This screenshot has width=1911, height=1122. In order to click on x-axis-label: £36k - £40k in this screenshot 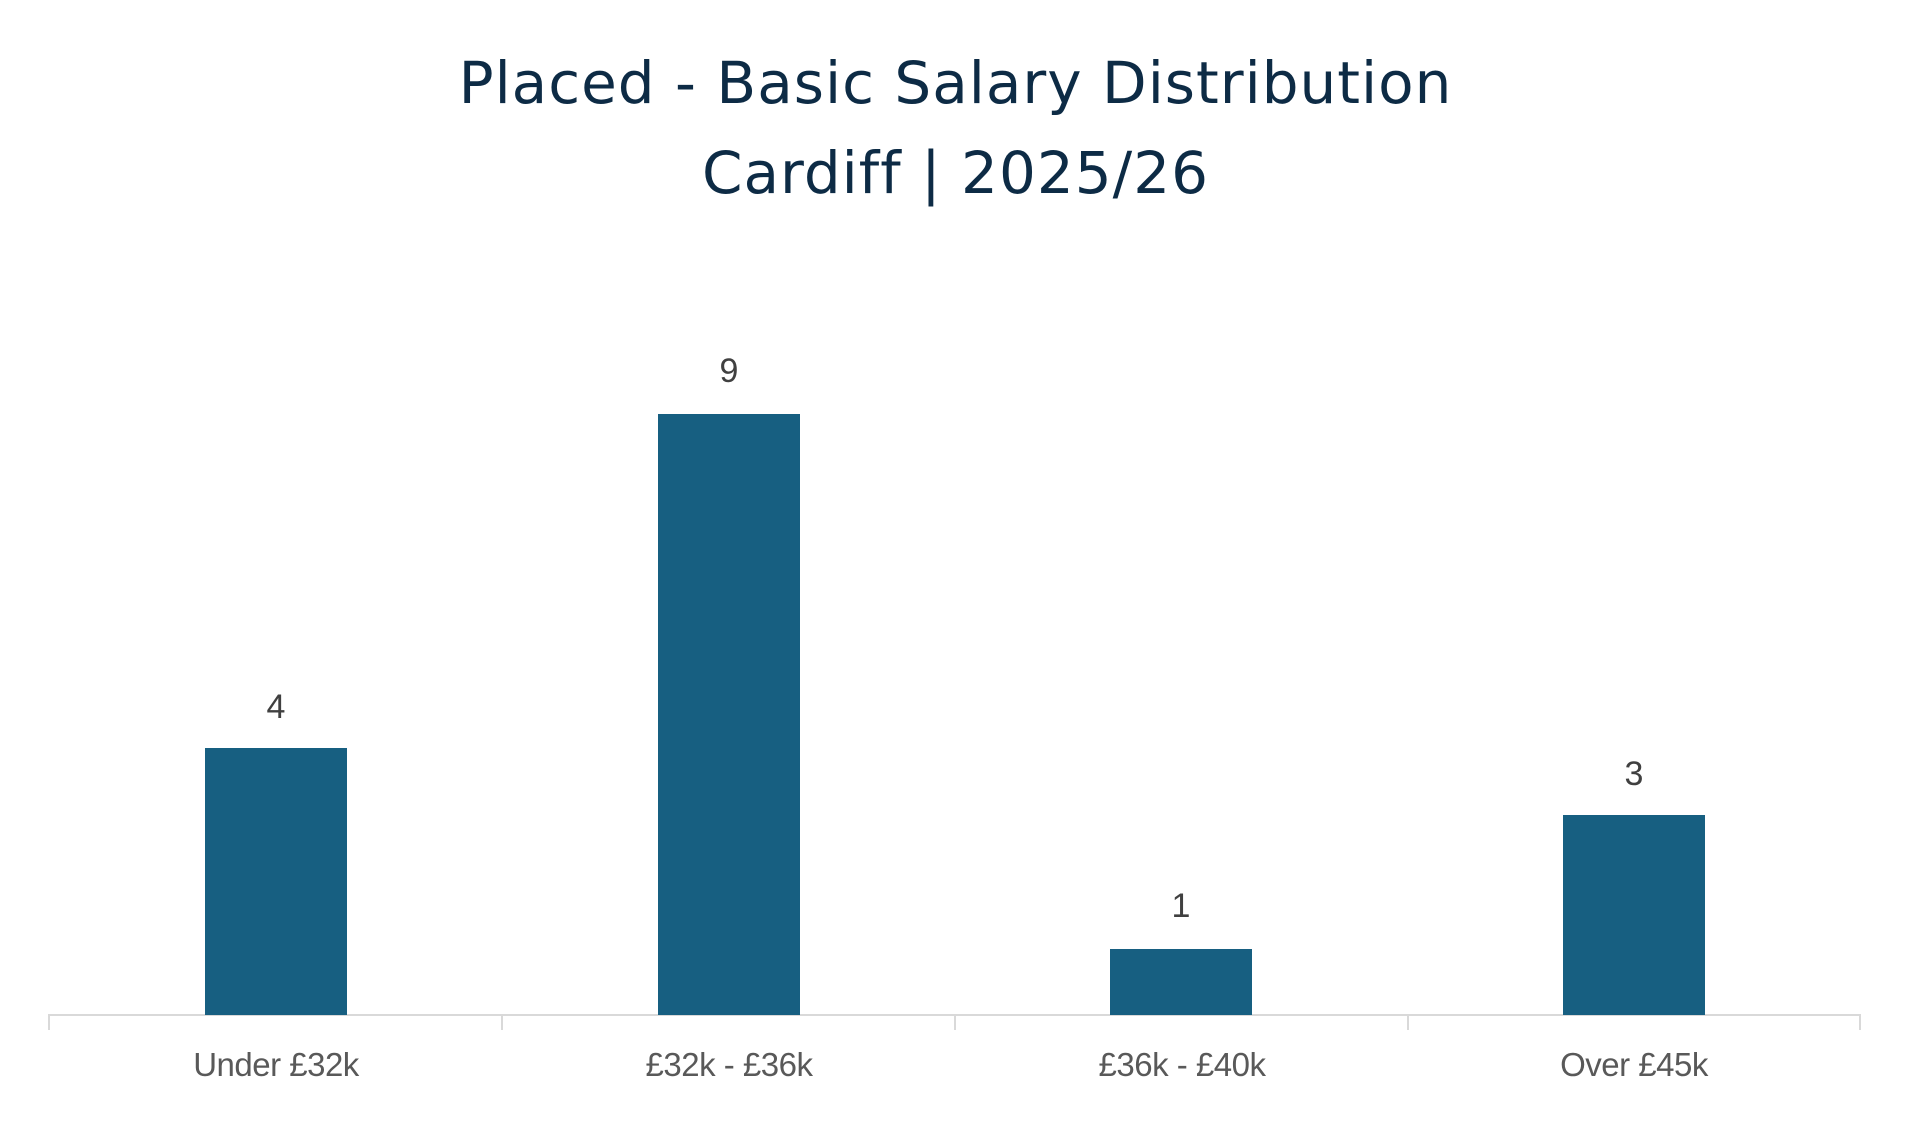, I will do `click(1182, 1064)`.